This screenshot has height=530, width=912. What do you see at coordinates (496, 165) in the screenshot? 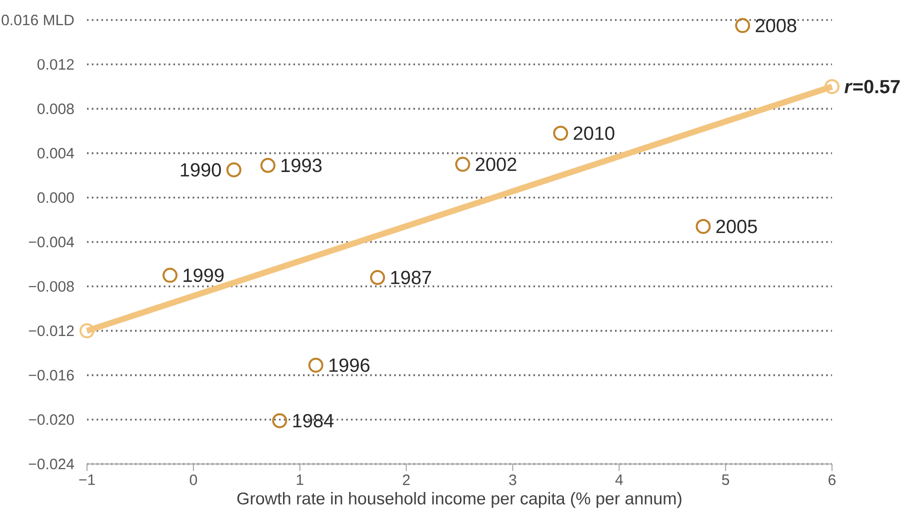
I see `annotation: 2002` at bounding box center [496, 165].